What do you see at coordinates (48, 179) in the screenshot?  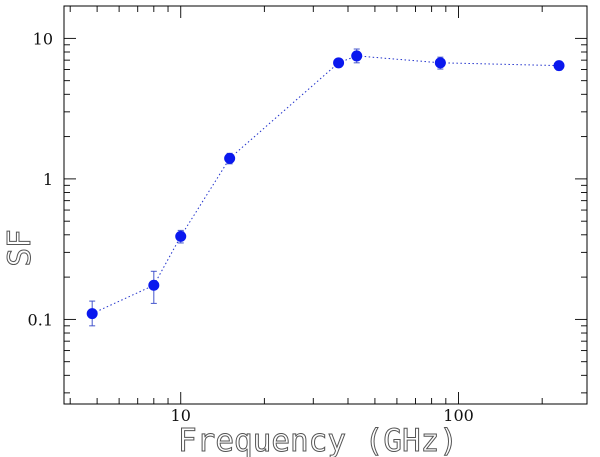 I see `y-tick-label: 1` at bounding box center [48, 179].